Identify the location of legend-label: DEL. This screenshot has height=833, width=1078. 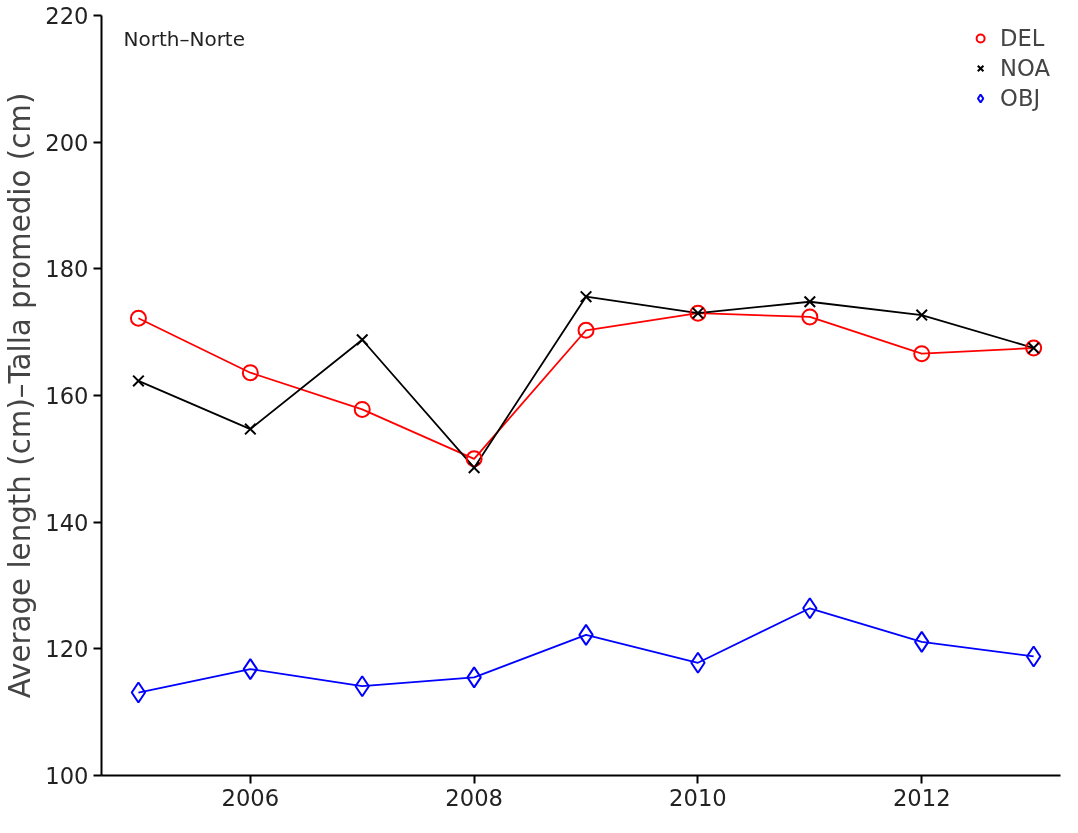
(1022, 38).